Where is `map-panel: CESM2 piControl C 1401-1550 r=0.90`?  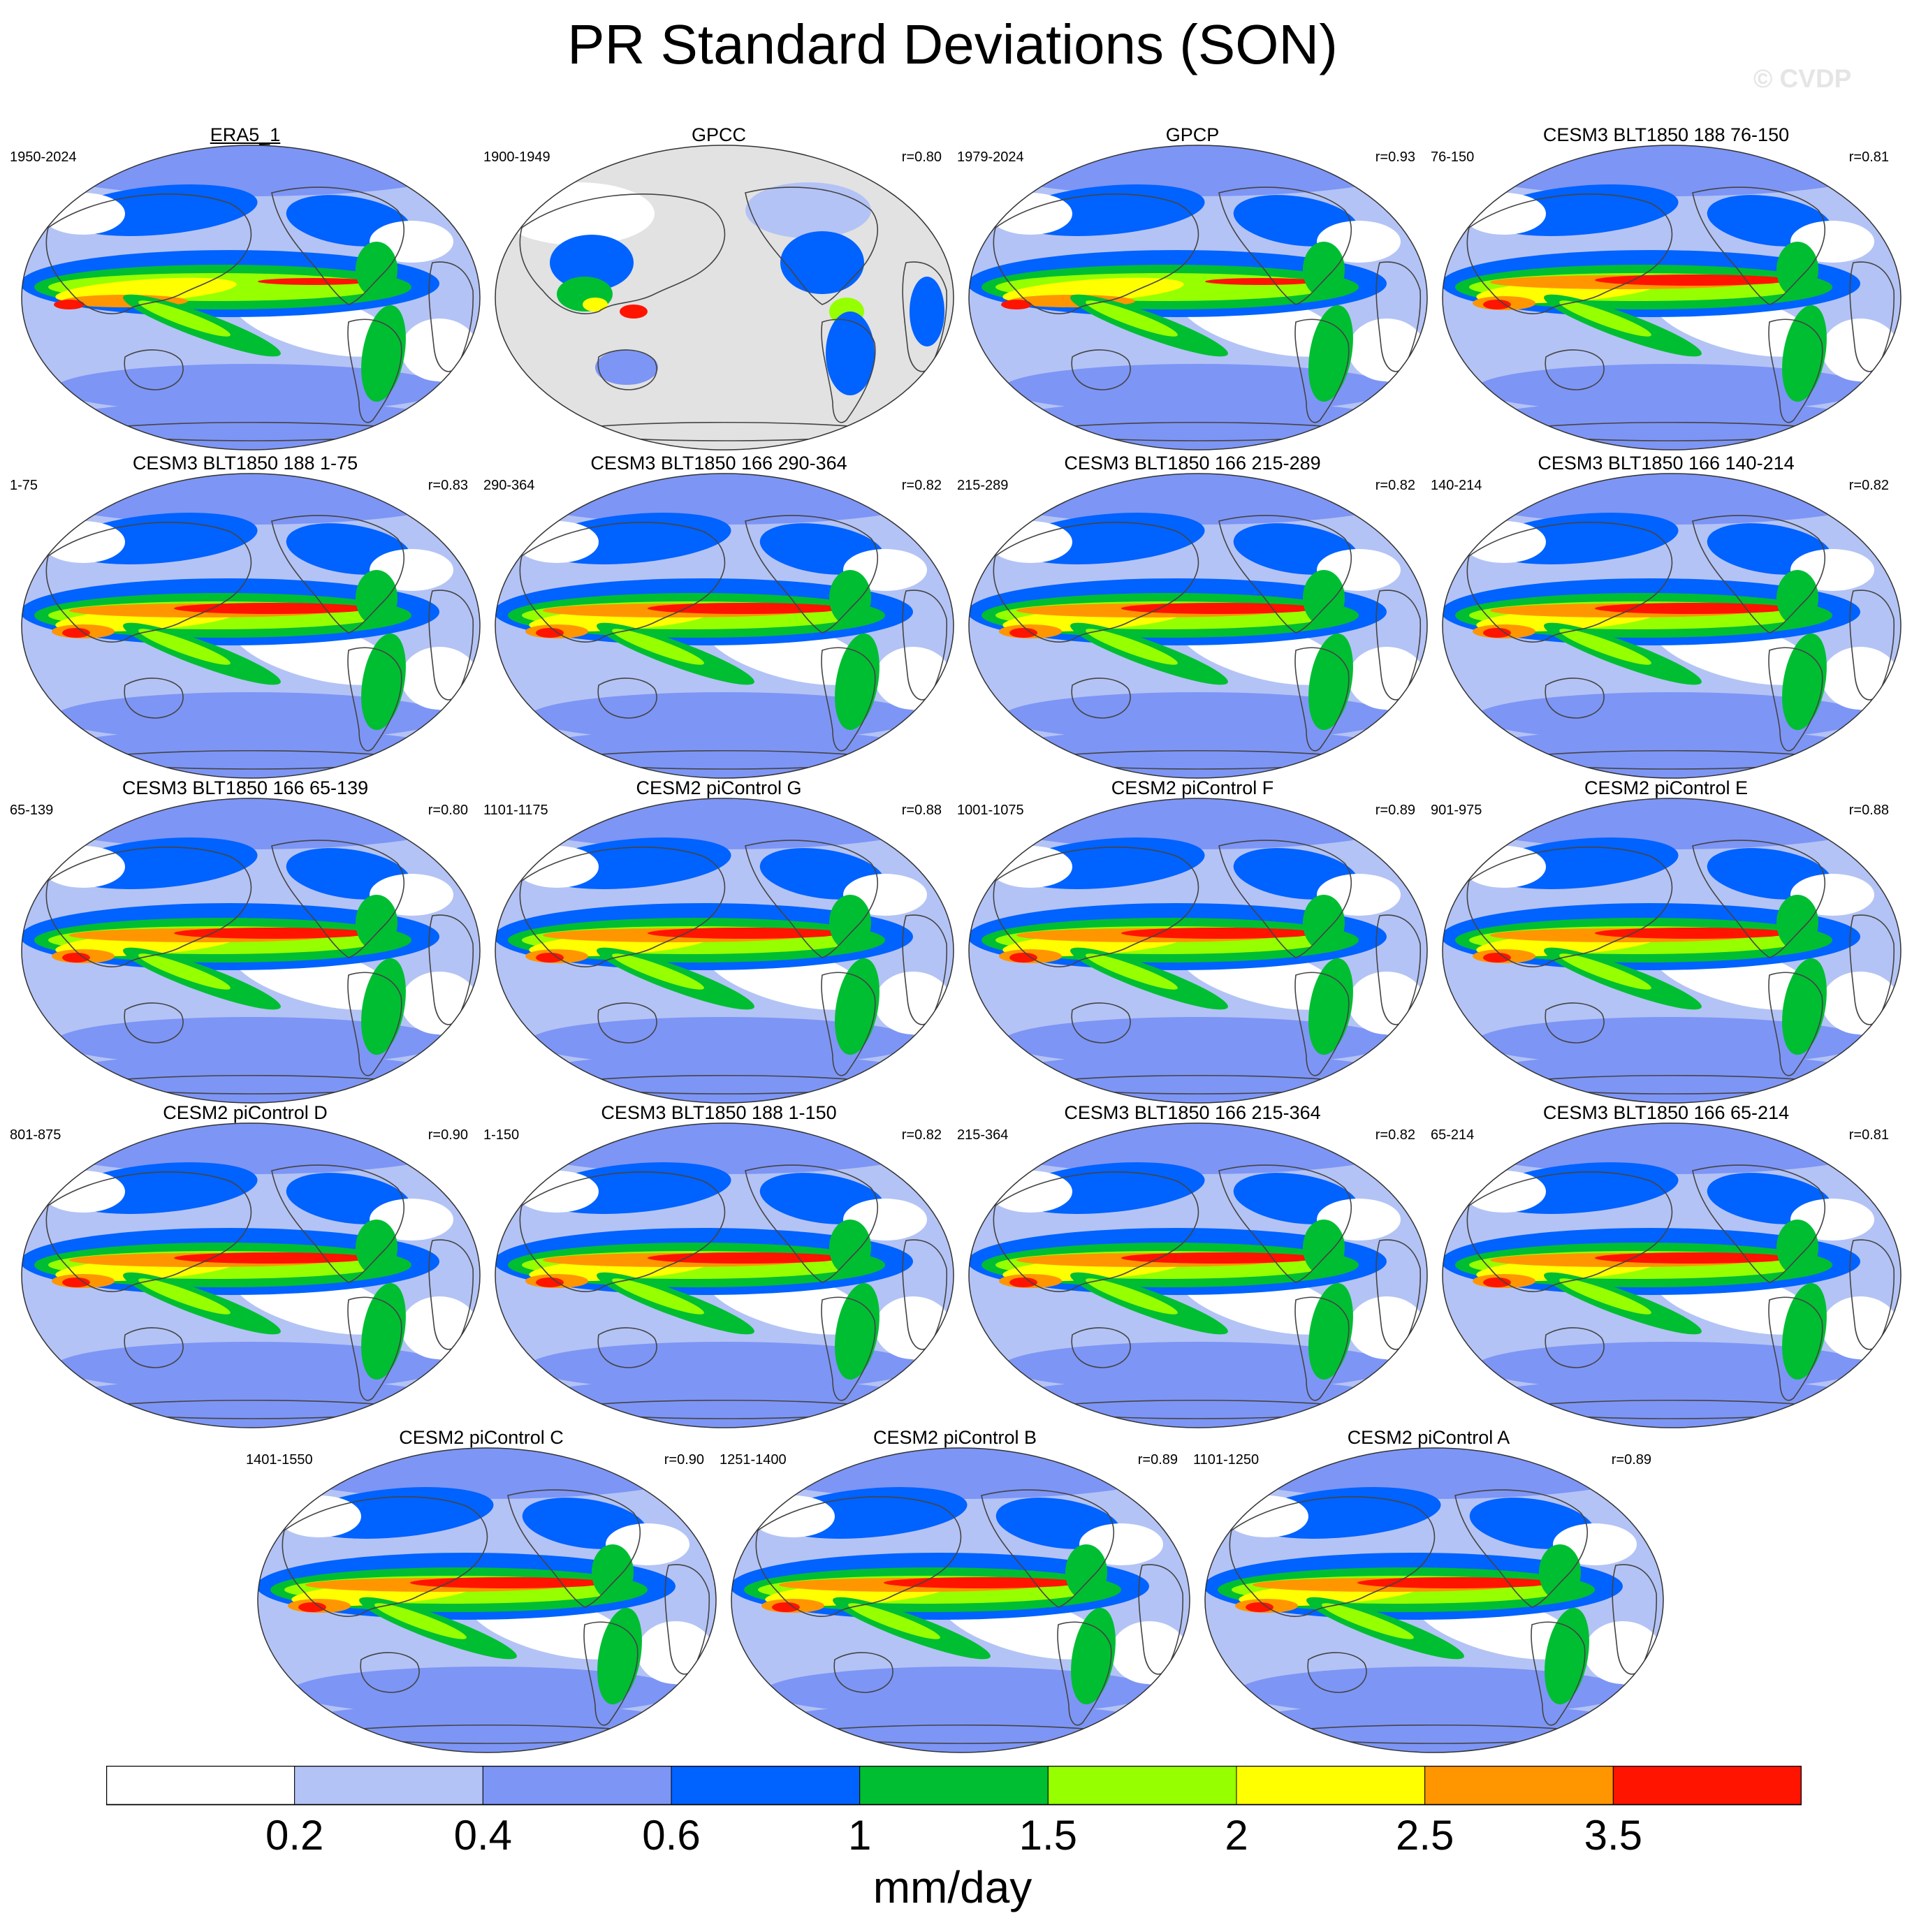 map-panel: CESM2 piControl C 1401-1550 r=0.90 is located at coordinates (481, 1590).